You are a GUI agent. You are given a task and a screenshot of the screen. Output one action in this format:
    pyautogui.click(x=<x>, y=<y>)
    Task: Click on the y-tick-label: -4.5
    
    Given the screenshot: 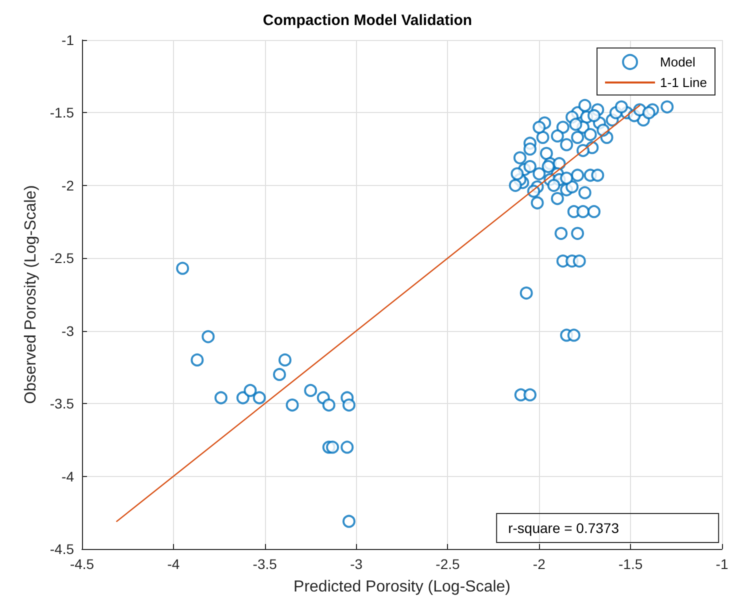 What is the action you would take?
    pyautogui.click(x=62, y=549)
    